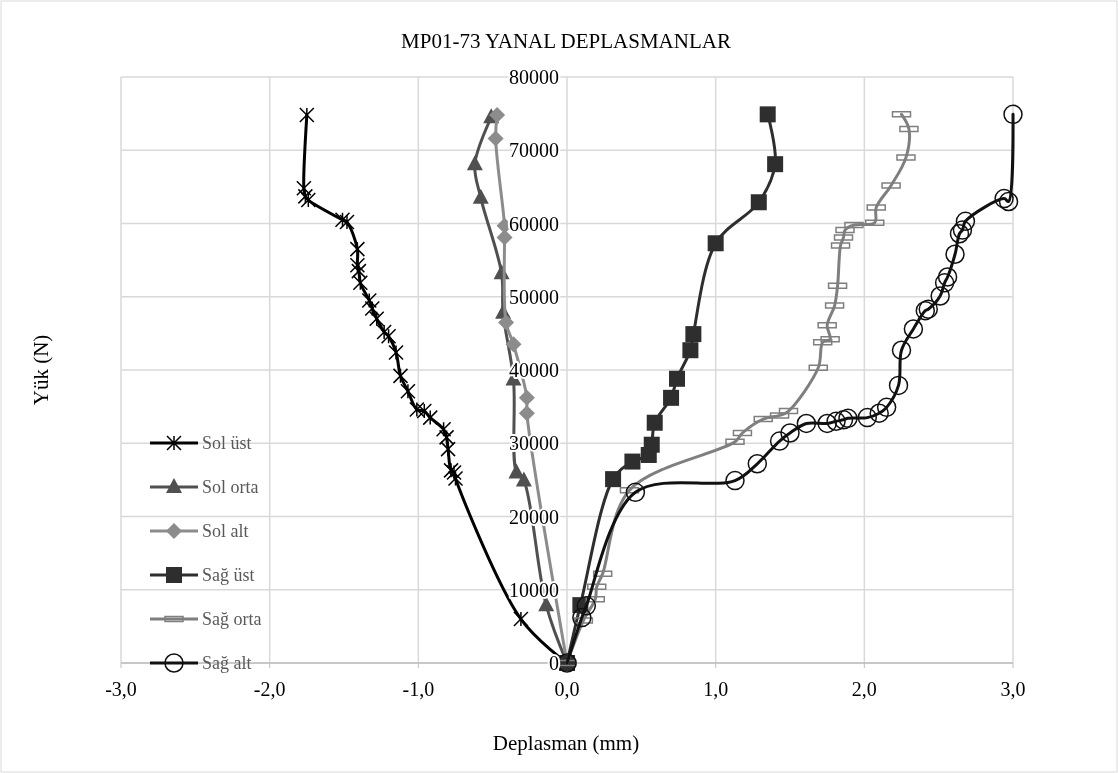  Describe the element at coordinates (121, 689) in the screenshot. I see `x-tick-label: -3,0` at that location.